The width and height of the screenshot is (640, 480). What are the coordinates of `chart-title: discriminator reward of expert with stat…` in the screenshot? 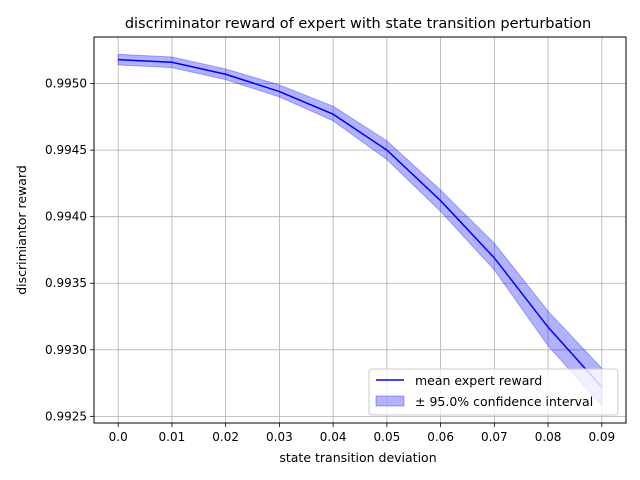 It's located at (358, 24).